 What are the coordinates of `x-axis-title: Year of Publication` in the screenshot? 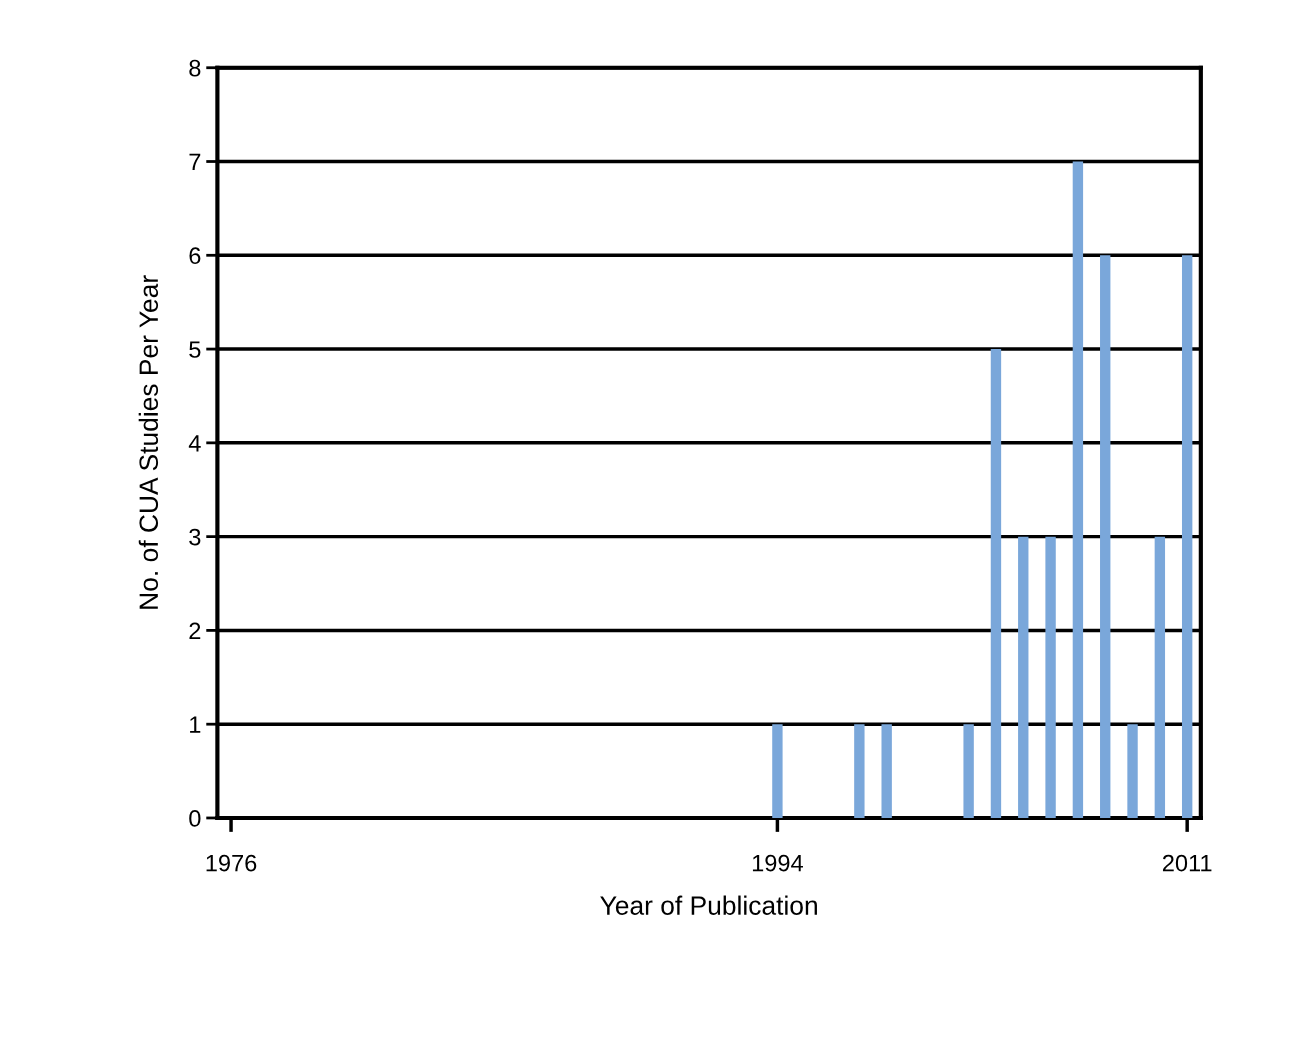 It's located at (708, 905).